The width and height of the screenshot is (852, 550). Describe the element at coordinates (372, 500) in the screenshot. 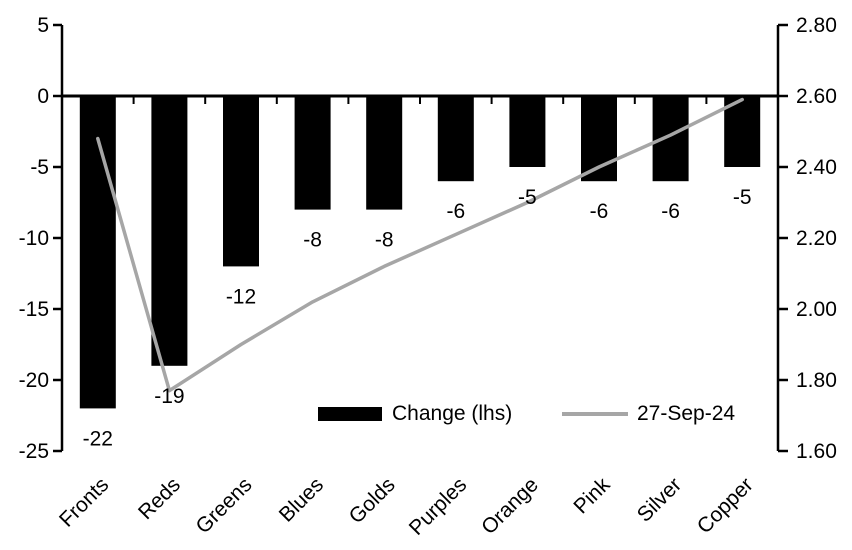

I see `category-label-golds: Golds` at that location.